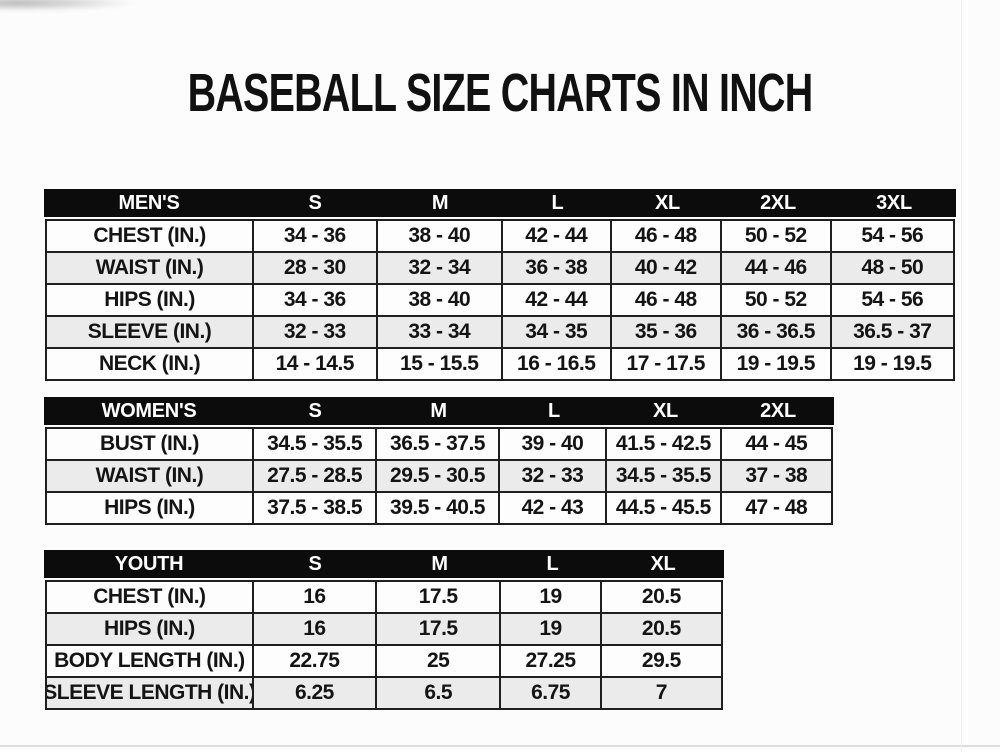  I want to click on size-value-cell: 6.25, so click(316, 693).